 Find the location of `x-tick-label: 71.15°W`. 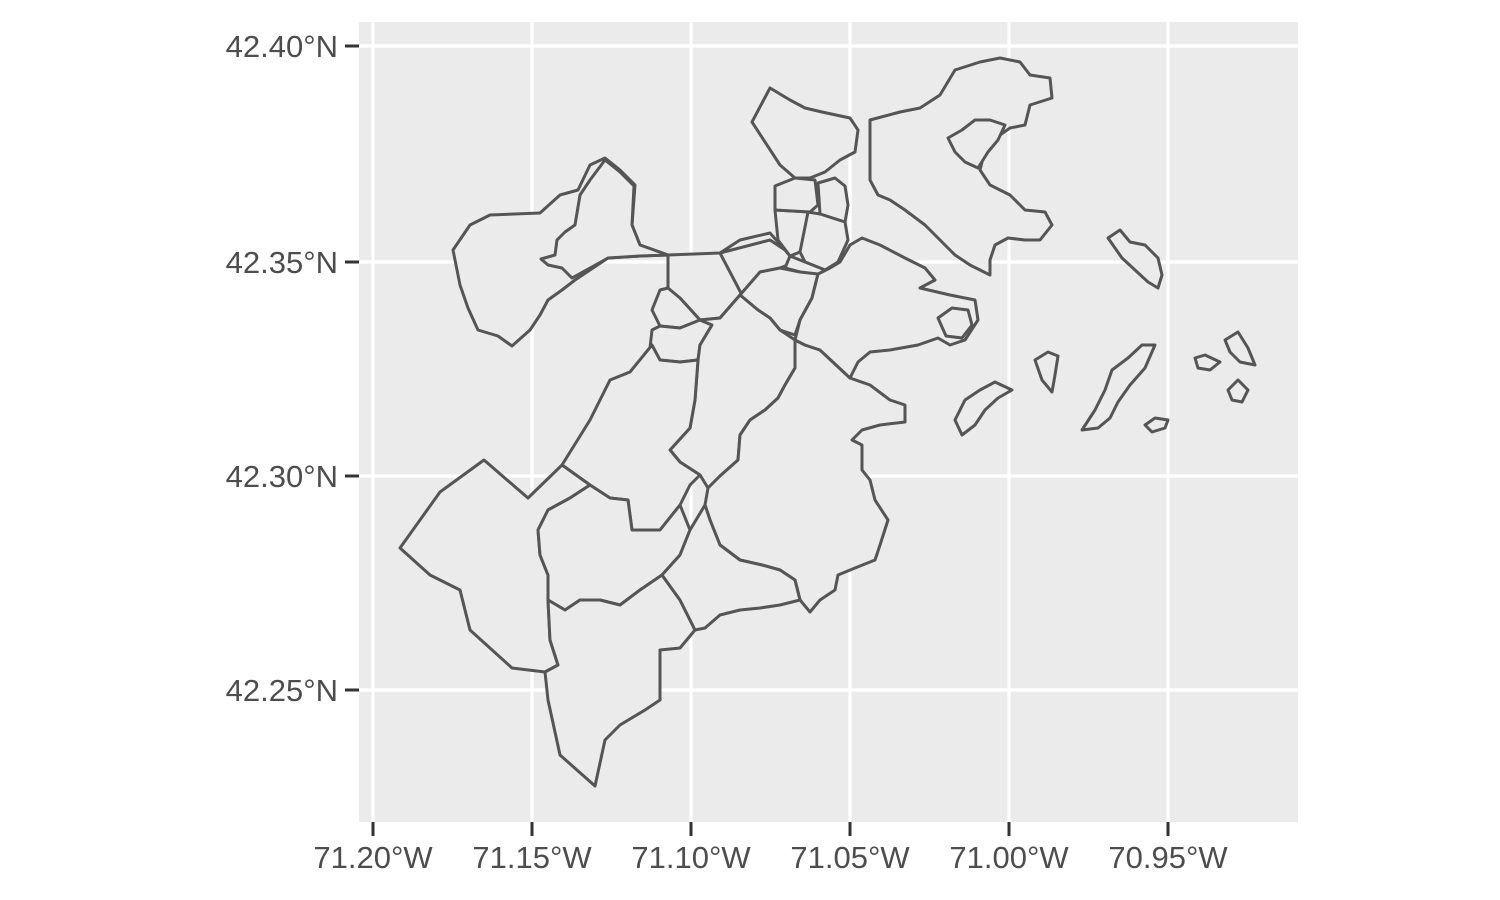

x-tick-label: 71.15°W is located at coordinates (532, 857).